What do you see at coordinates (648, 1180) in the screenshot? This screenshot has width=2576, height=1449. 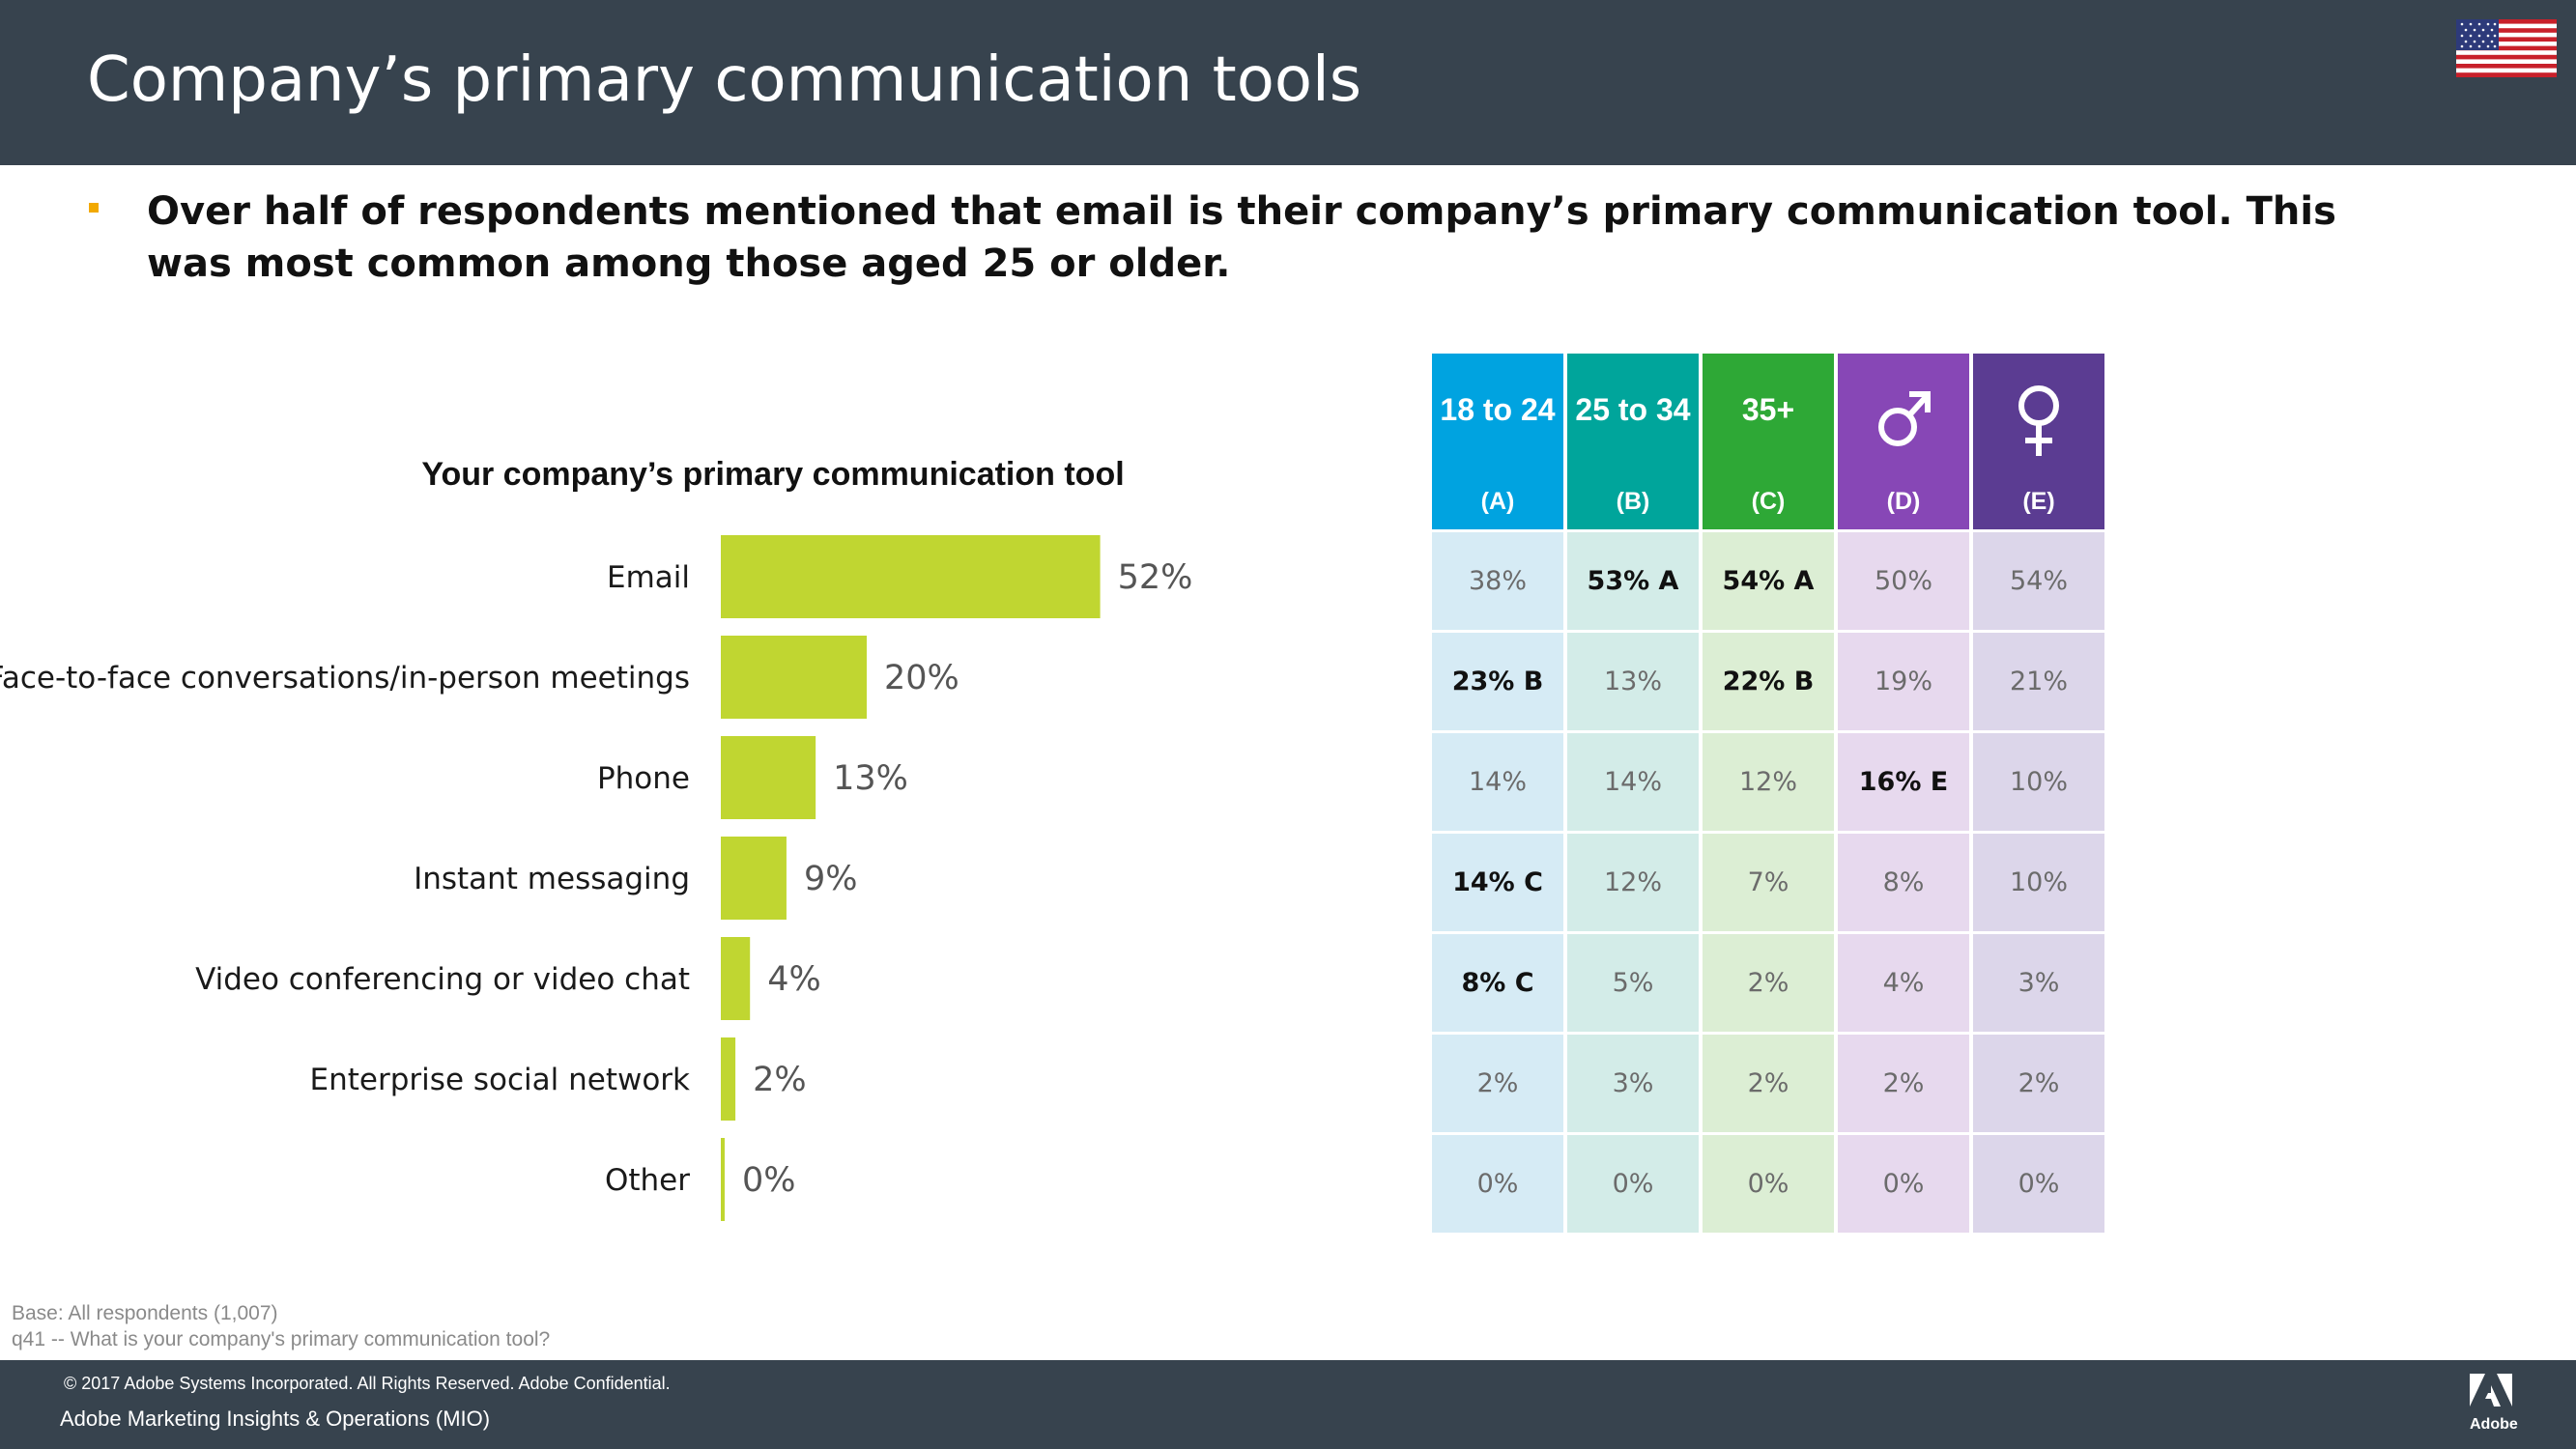 I see `category-label: Other` at bounding box center [648, 1180].